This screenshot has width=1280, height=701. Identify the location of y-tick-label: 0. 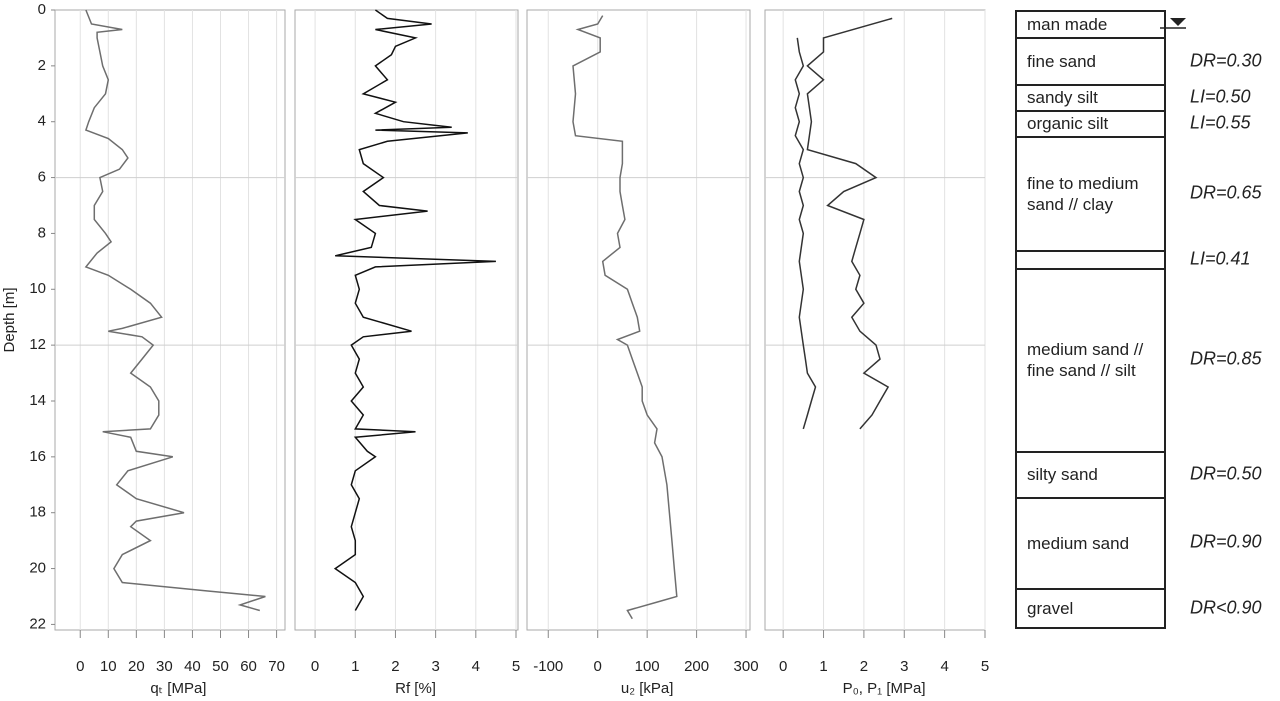
(42, 9).